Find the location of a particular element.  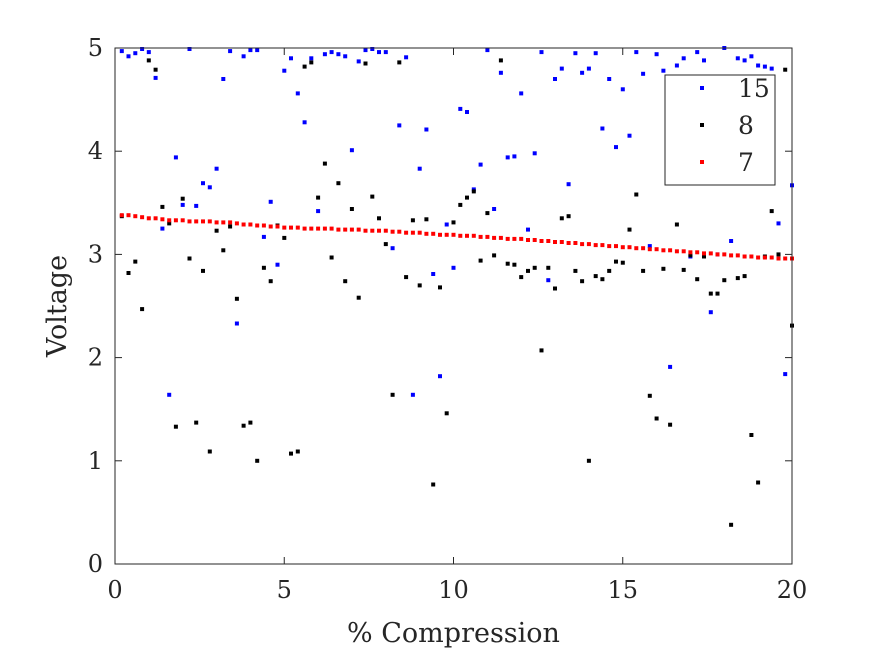

x-tick-label: 20 is located at coordinates (792, 590).